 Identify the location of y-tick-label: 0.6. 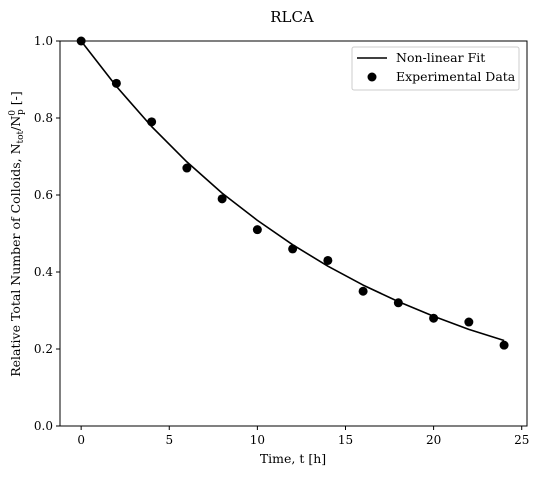
(43, 195).